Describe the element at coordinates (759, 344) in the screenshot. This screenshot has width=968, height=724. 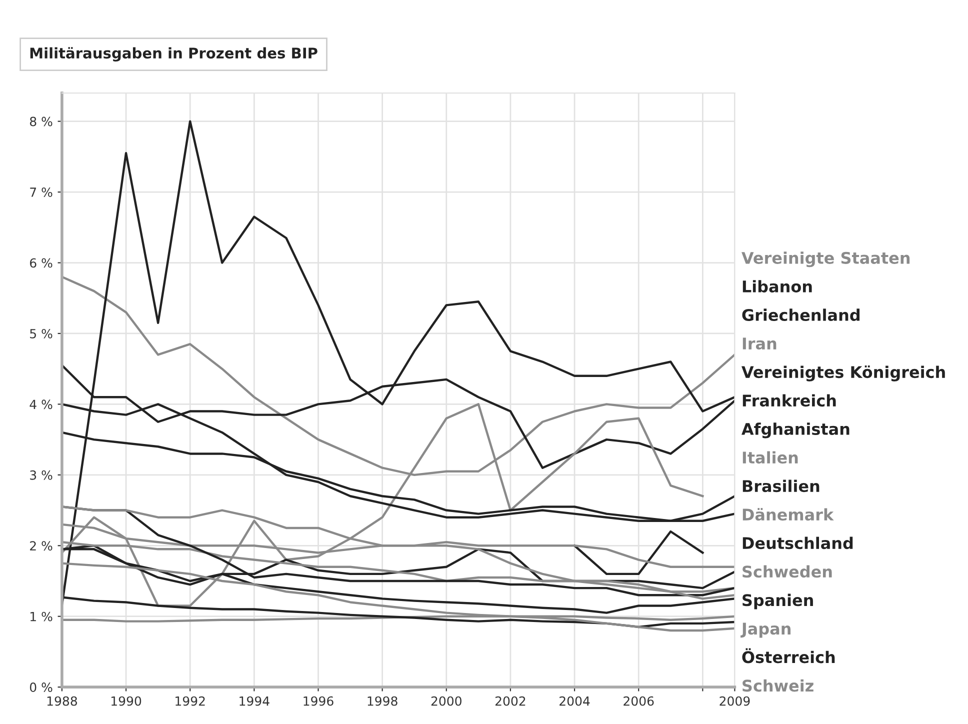
I see `text: Iran` at that location.